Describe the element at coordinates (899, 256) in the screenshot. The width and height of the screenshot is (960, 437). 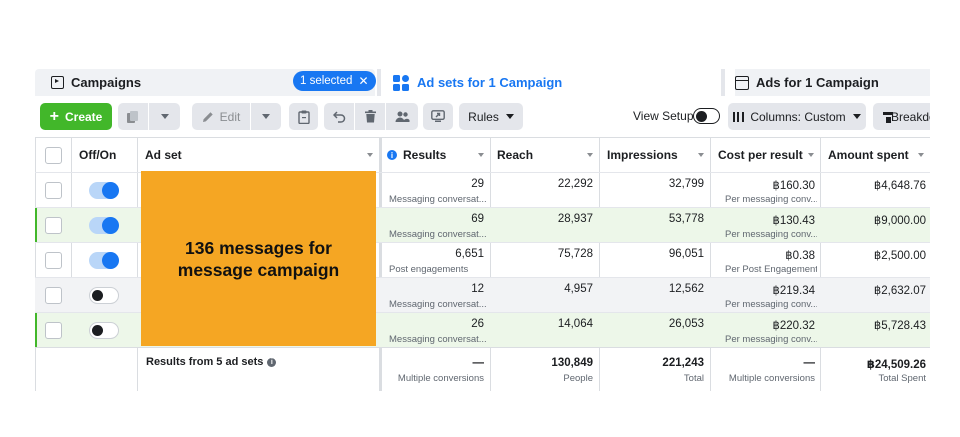
I see `cell-amount-spent: ฿2,500.00` at that location.